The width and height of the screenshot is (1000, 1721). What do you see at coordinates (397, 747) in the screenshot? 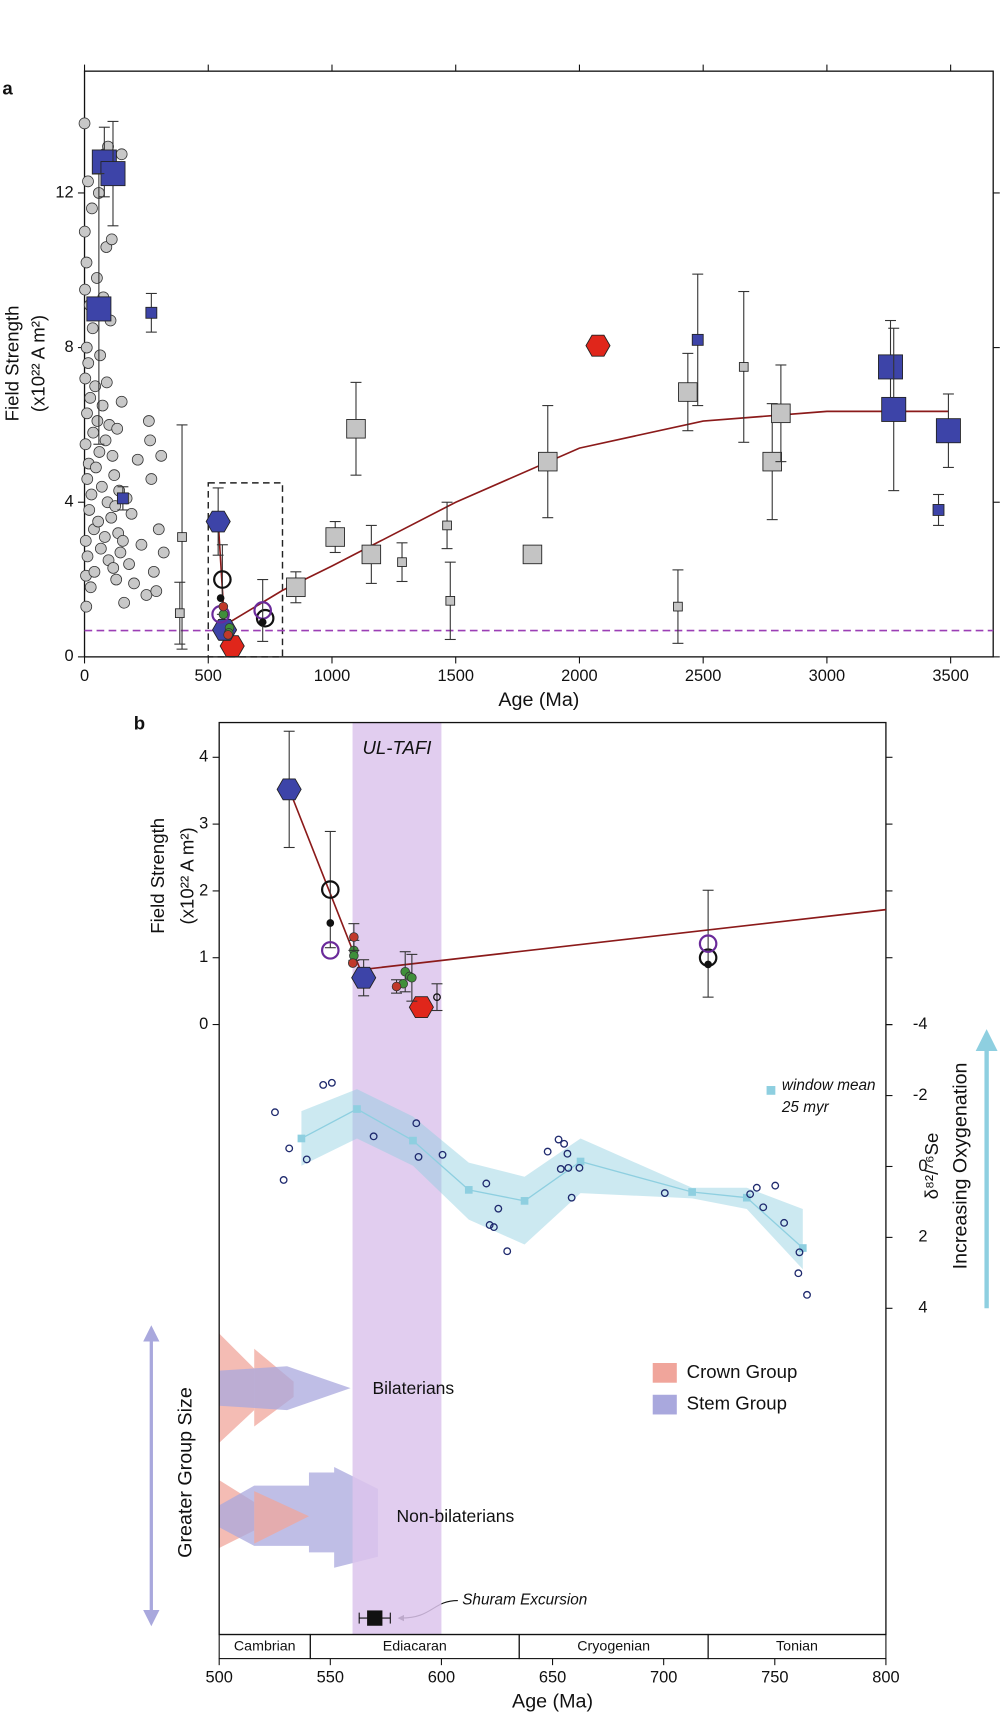
I see `band-label: UL-TAFI` at bounding box center [397, 747].